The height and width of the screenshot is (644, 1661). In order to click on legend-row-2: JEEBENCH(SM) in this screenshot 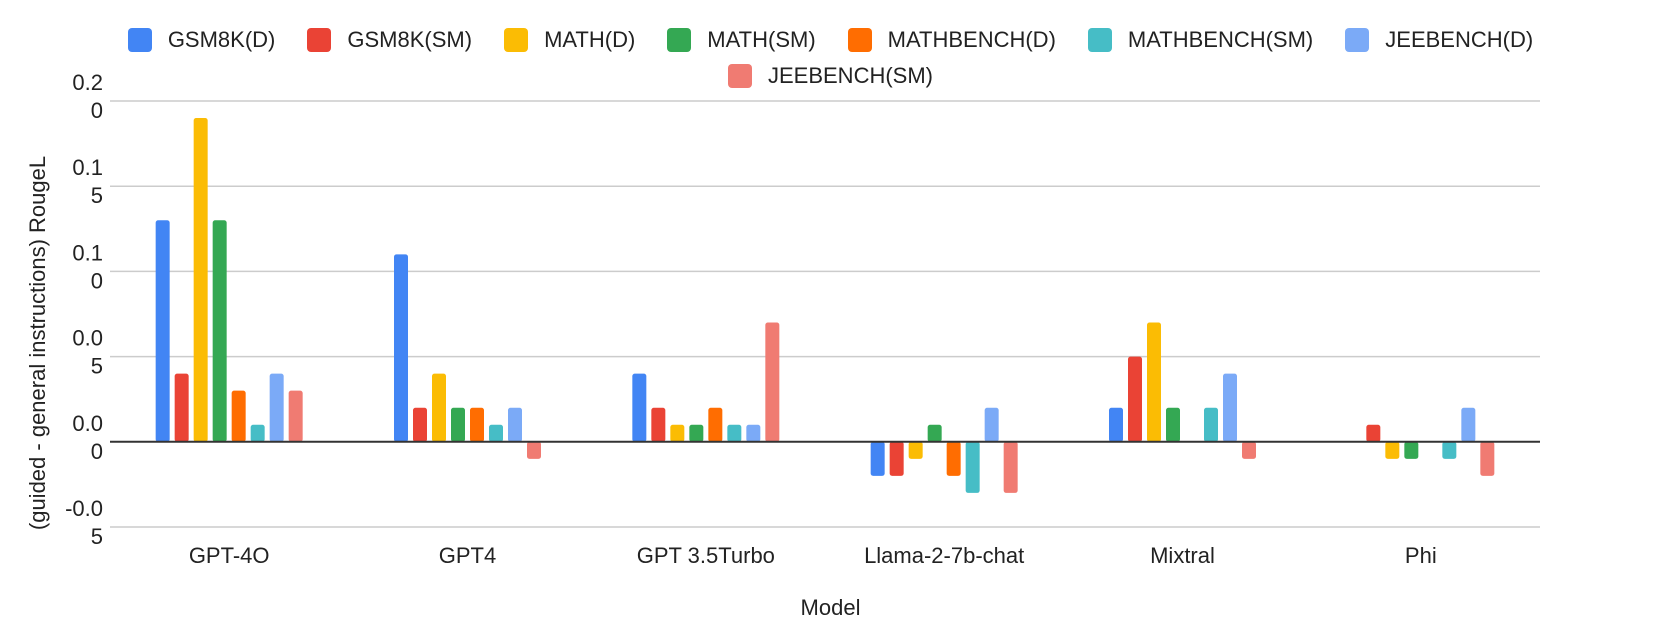, I will do `click(830, 76)`.